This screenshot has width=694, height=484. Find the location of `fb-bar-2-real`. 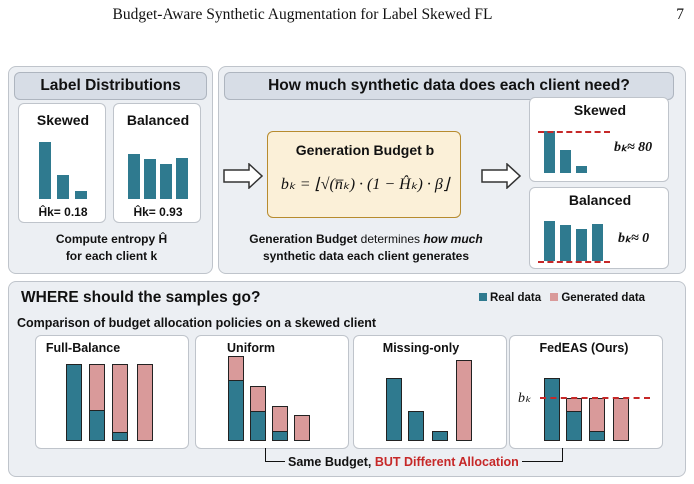

fb-bar-2-real is located at coordinates (97, 425).